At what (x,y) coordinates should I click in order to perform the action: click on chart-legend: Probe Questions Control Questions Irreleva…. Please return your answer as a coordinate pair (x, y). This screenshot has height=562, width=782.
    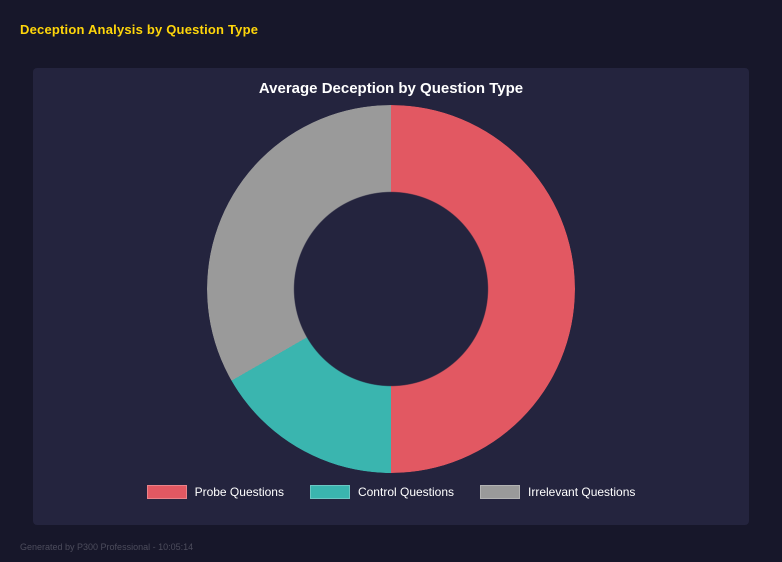
    Looking at the image, I should click on (390, 492).